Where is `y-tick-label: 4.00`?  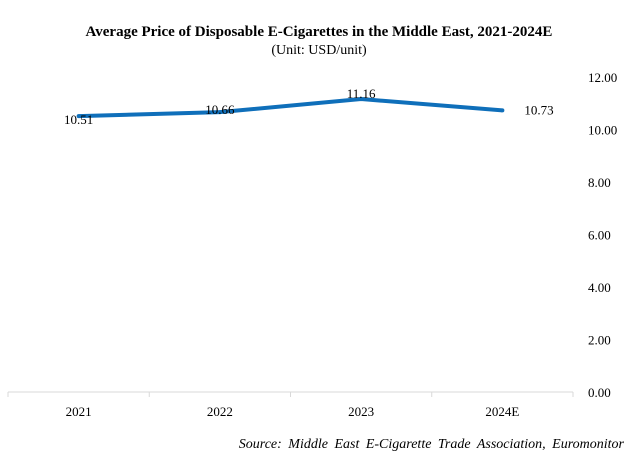
y-tick-label: 4.00 is located at coordinates (599, 287).